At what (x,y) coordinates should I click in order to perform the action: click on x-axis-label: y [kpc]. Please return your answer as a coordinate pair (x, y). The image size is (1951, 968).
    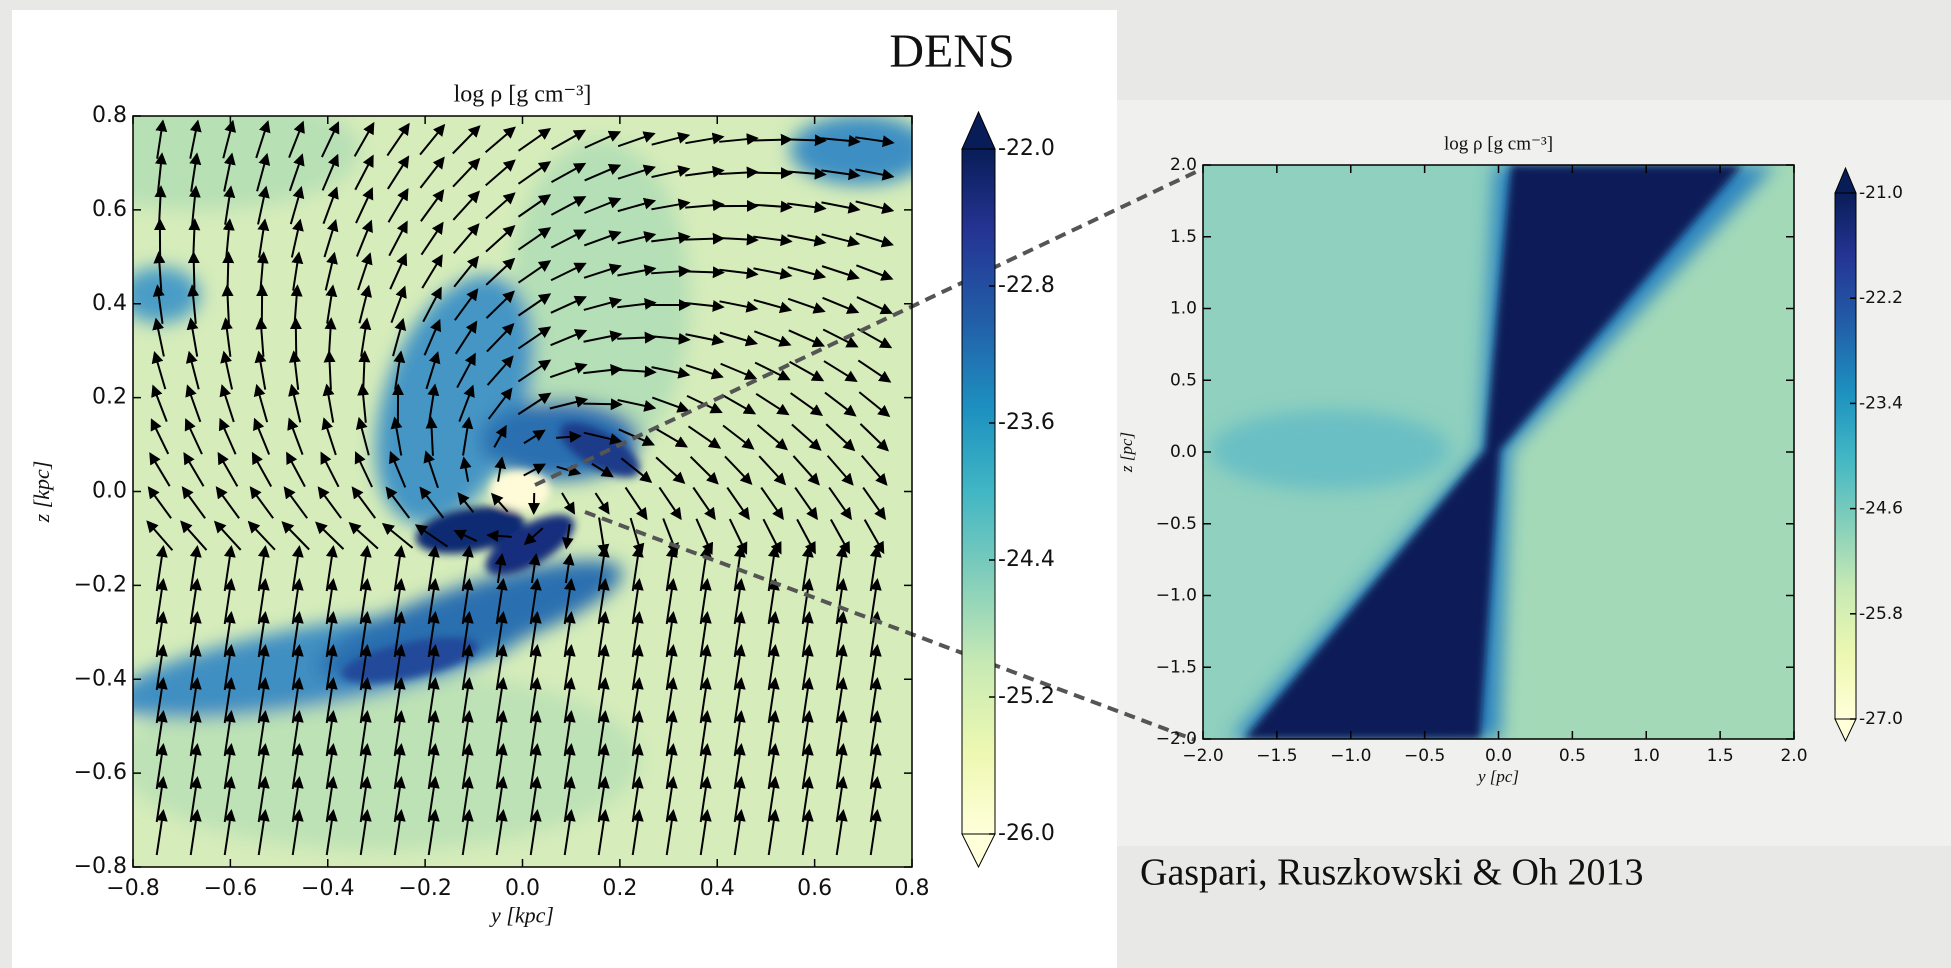
    Looking at the image, I should click on (521, 915).